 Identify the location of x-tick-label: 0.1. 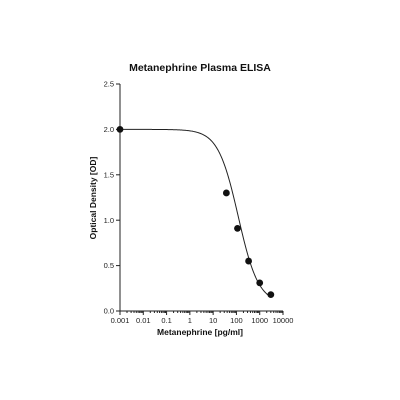
(166, 320).